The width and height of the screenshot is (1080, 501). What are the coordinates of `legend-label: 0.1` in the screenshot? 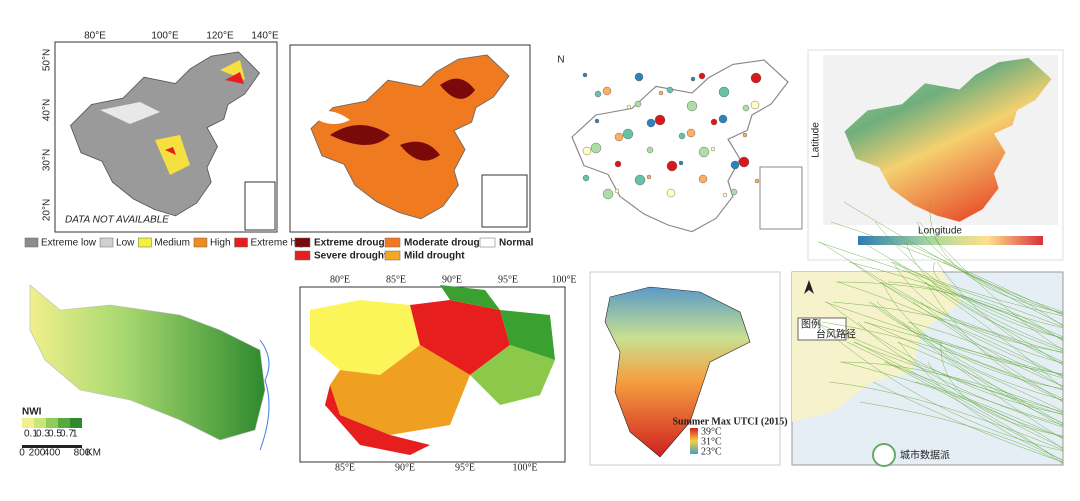 It's located at (31, 434).